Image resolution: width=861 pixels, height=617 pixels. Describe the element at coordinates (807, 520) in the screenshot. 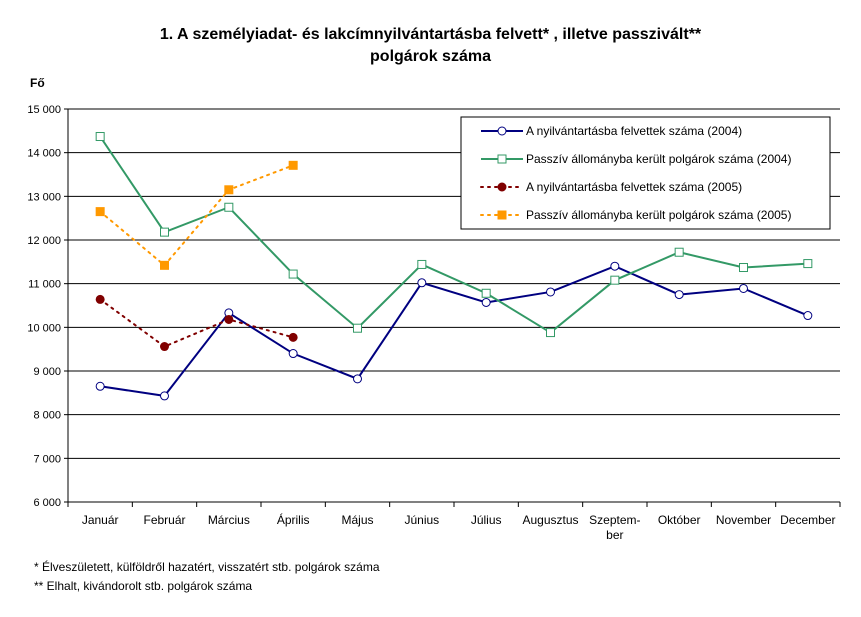

I see `x-tick-label: December` at that location.